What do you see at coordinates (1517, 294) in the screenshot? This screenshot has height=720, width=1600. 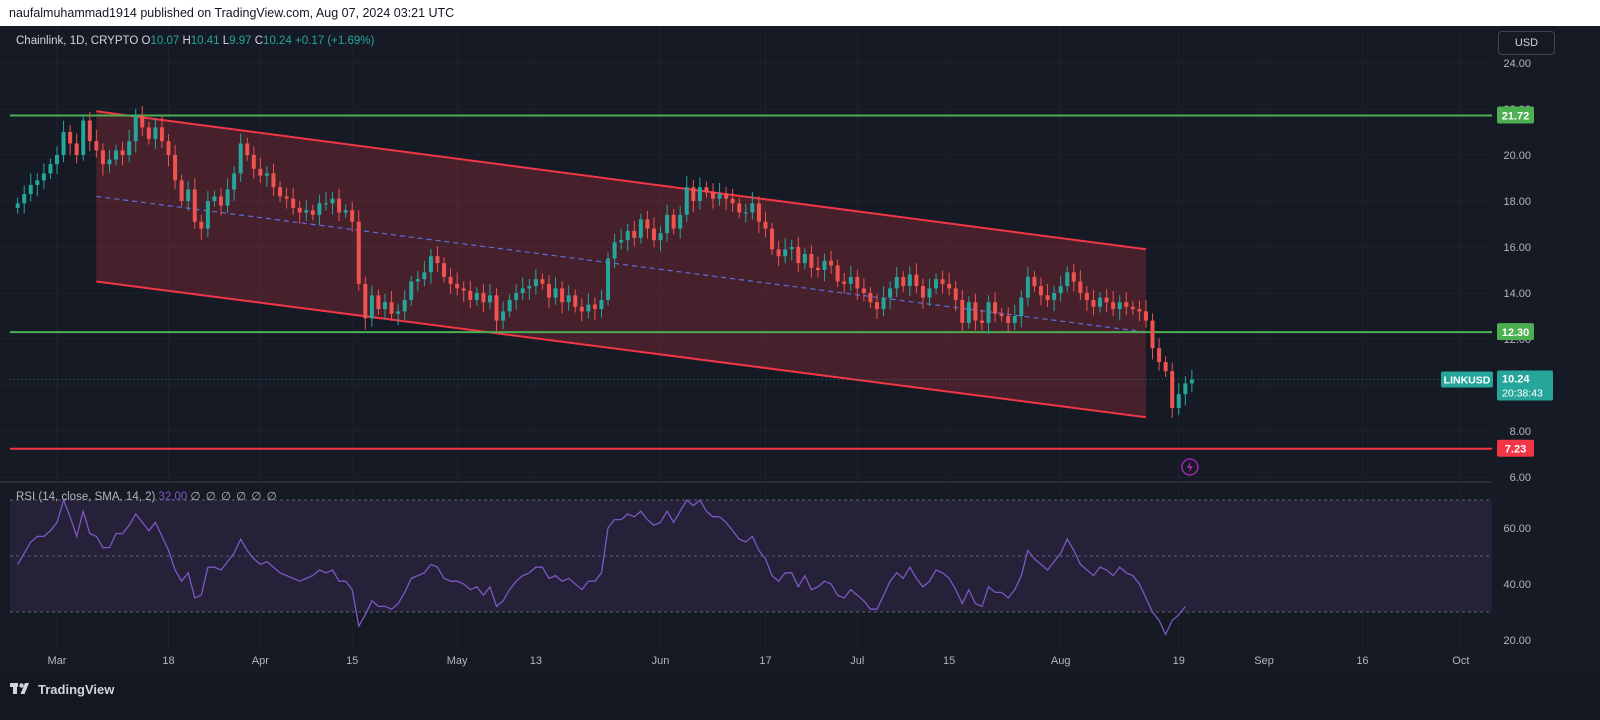 I see `price-tick-label: 14.00` at bounding box center [1517, 294].